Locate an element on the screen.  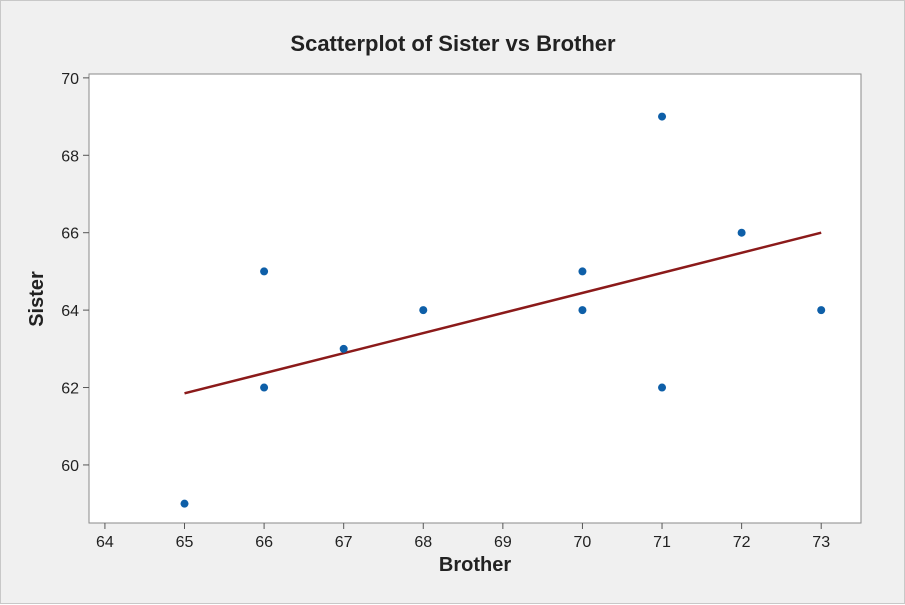
x-tick-label: 72 is located at coordinates (742, 542).